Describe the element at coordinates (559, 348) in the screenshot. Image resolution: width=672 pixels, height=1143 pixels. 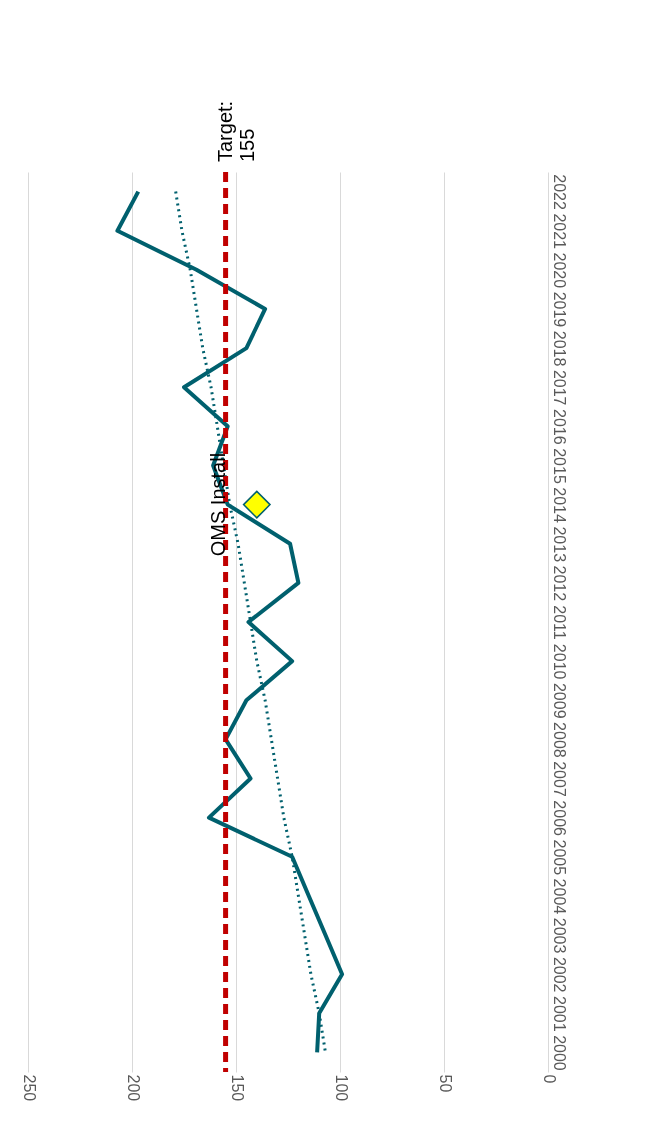
I see `y-tick-label: 2018` at that location.